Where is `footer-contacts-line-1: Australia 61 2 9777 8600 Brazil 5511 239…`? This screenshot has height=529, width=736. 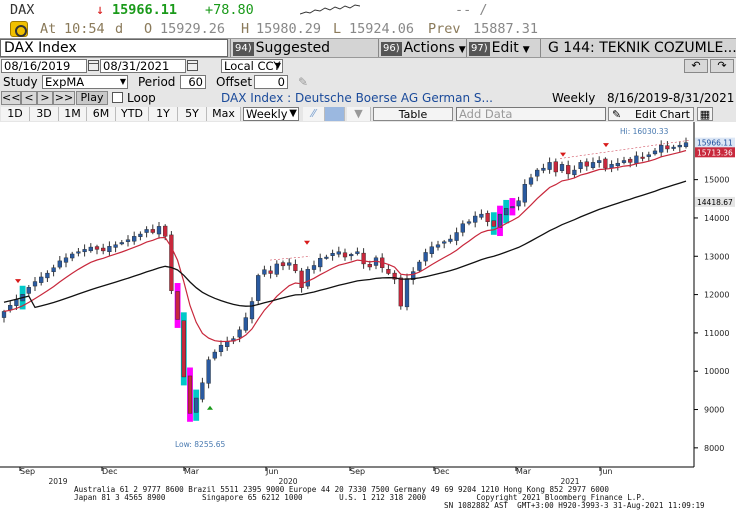
footer-contacts-line-1: Australia 61 2 9777 8600 Brazil 5511 239… is located at coordinates (341, 489).